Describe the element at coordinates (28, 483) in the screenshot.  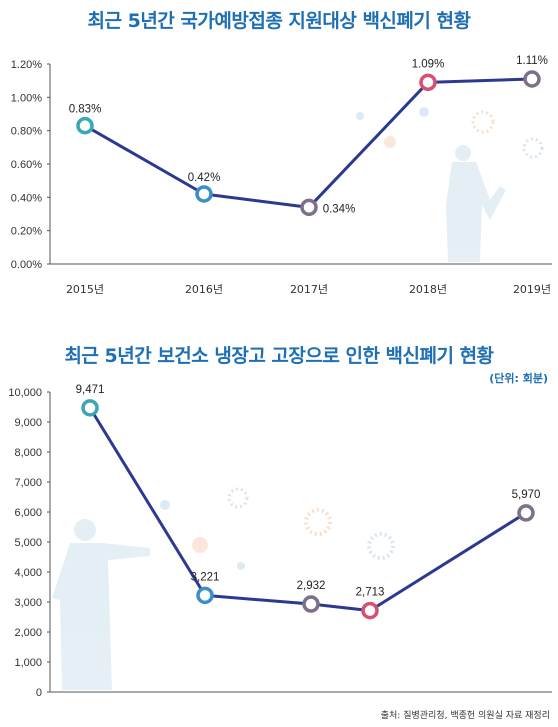
I see `y-tick-label: 7,000` at that location.